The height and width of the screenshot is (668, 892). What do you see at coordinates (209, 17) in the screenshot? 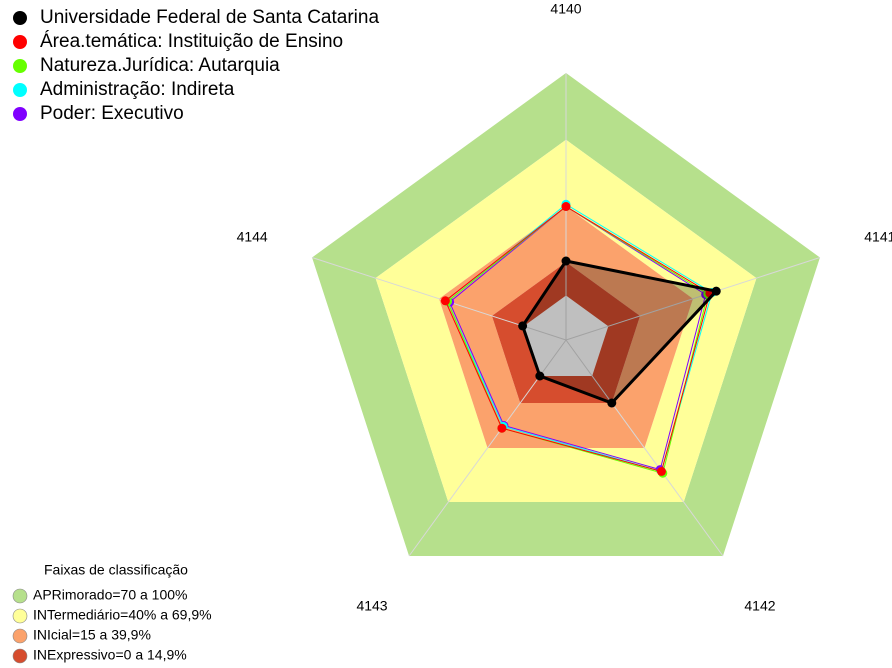
I see `legend-label: Universidade Federal de Santa Catarina` at bounding box center [209, 17].